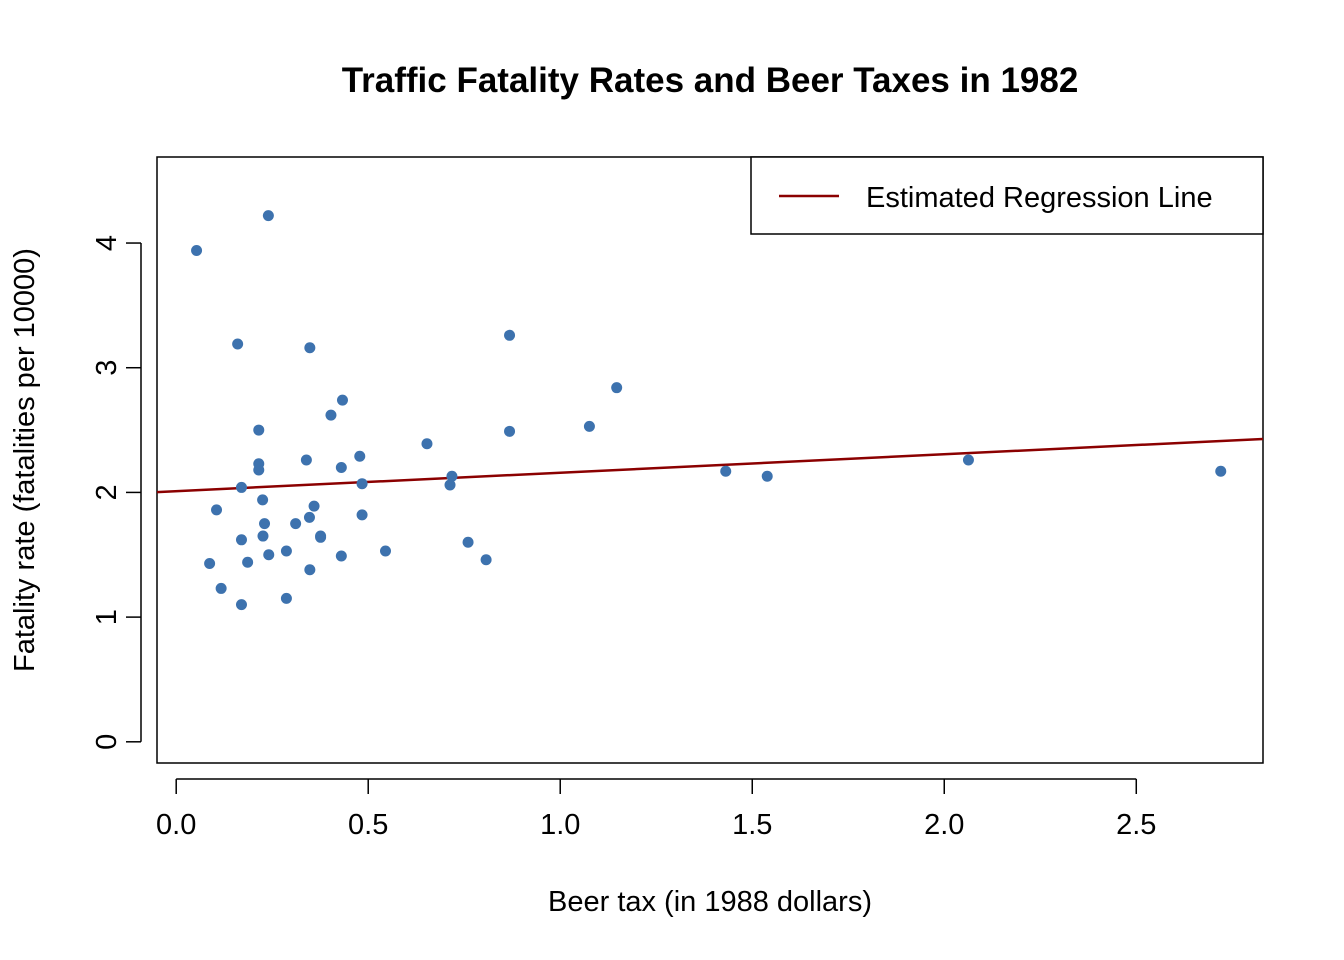 The width and height of the screenshot is (1344, 960). Describe the element at coordinates (710, 465) in the screenshot. I see `regression-line` at that location.